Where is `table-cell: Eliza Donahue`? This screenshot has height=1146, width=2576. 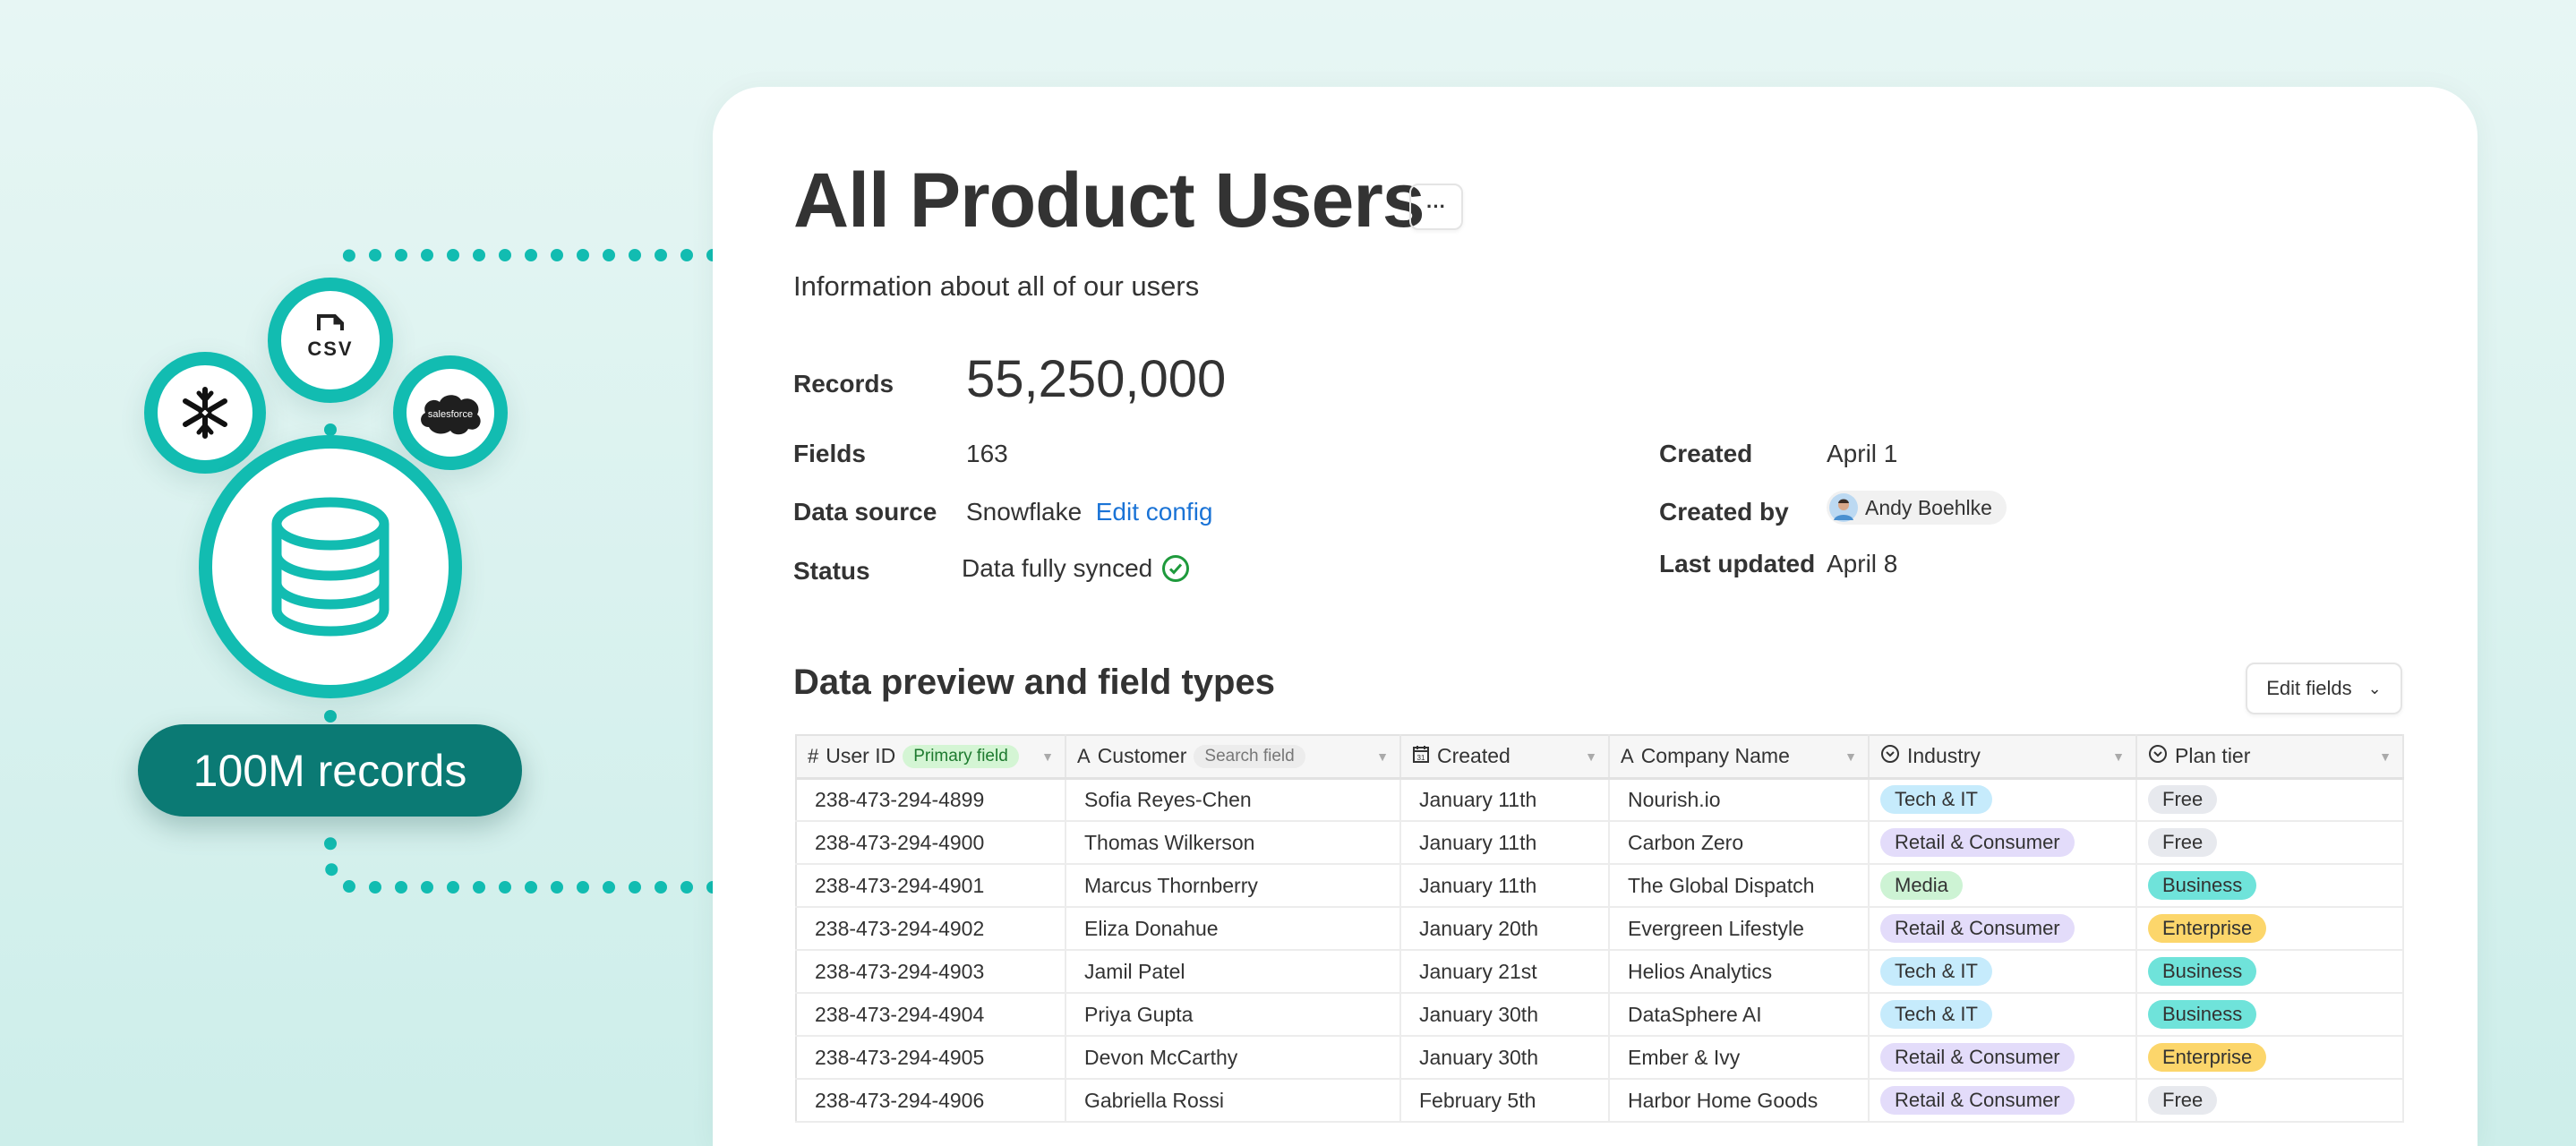
table-cell: Eliza Donahue is located at coordinates (1233, 929).